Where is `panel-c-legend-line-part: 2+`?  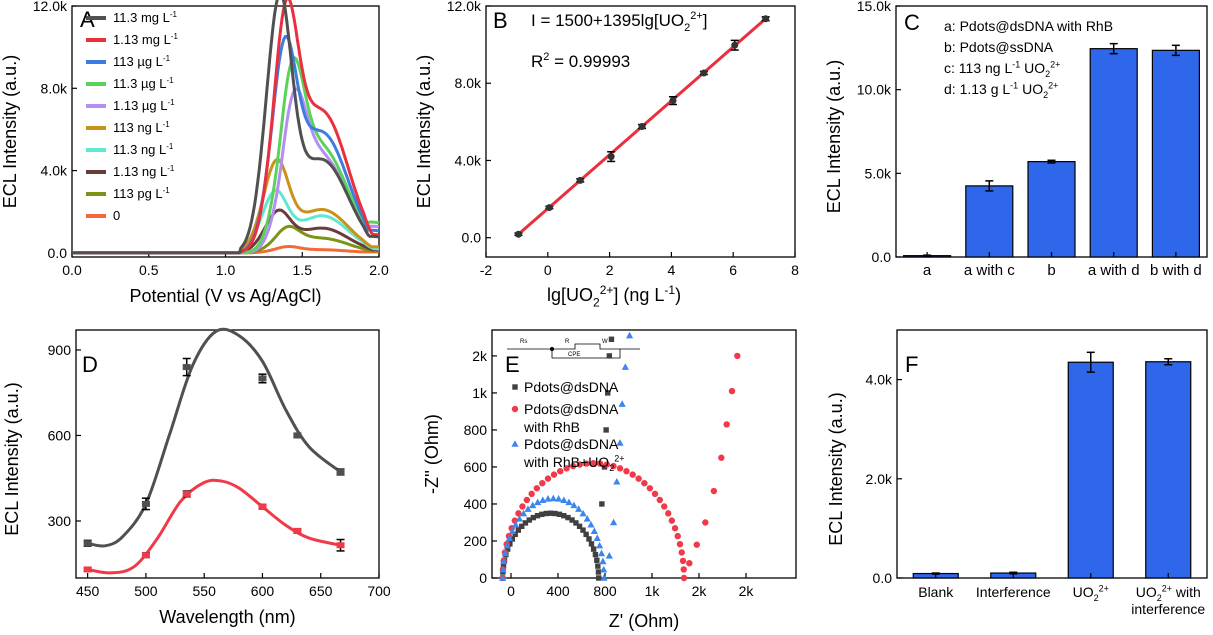 panel-c-legend-line-part: 2+ is located at coordinates (1055, 64).